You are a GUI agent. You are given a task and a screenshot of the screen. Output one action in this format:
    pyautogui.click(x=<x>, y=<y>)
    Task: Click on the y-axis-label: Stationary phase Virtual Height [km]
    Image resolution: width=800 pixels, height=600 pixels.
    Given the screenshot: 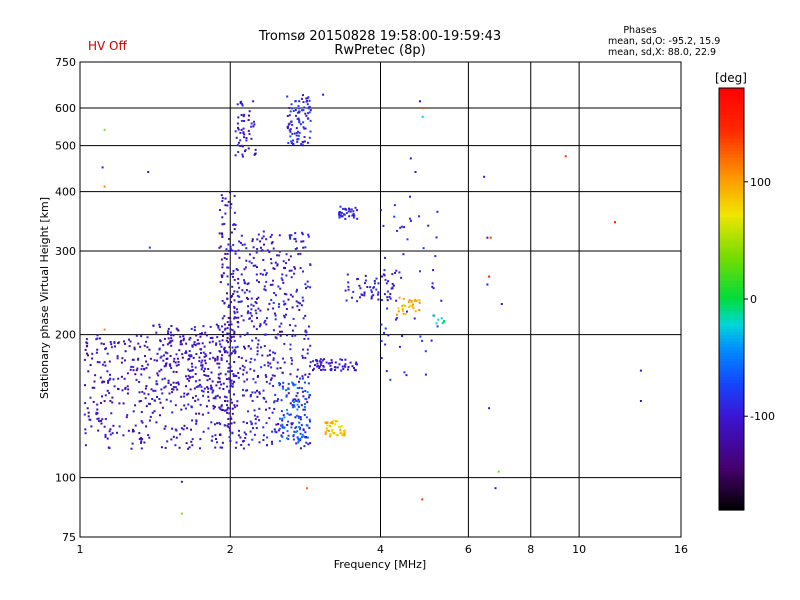 What is the action you would take?
    pyautogui.click(x=44, y=298)
    